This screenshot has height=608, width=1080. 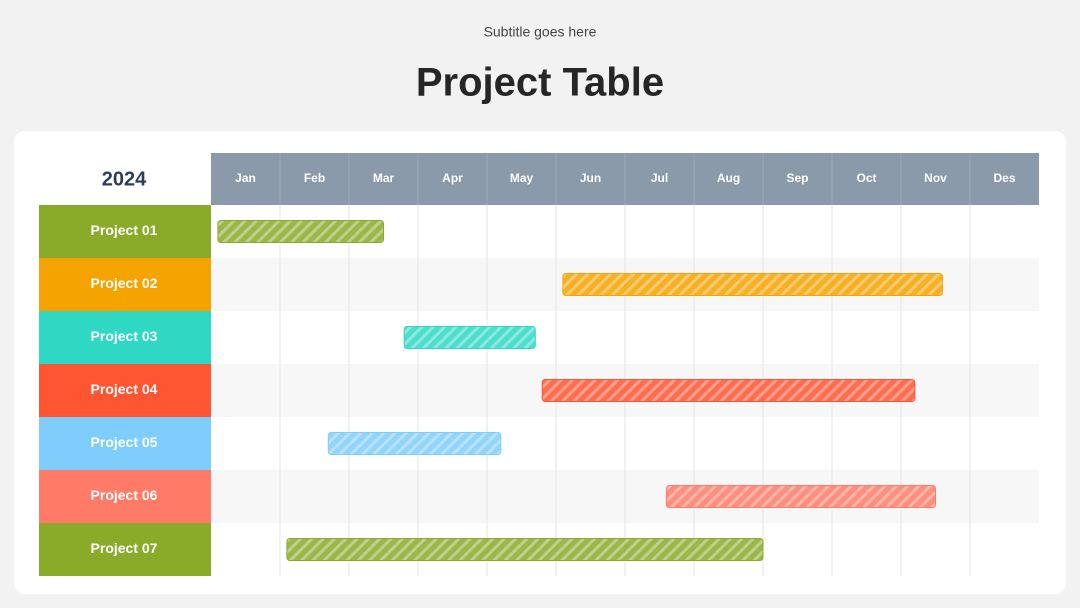 I want to click on month-label: Jun, so click(x=590, y=178).